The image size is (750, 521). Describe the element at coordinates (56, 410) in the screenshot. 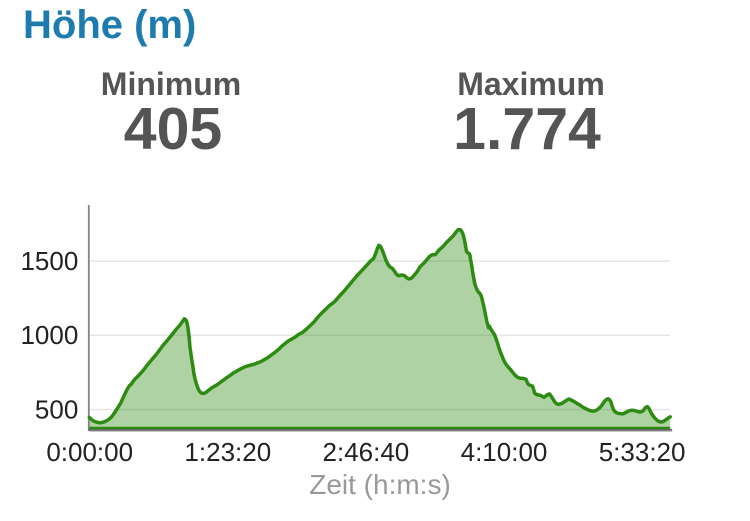

I see `svg-text: 500` at that location.